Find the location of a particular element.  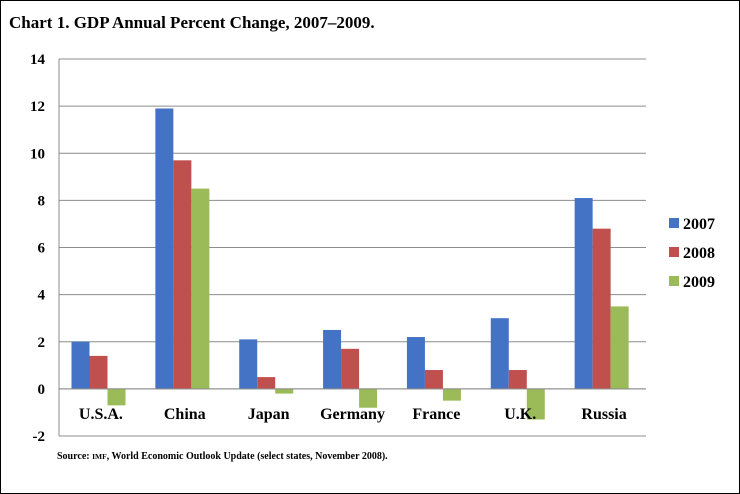

category-label: France is located at coordinates (436, 414).